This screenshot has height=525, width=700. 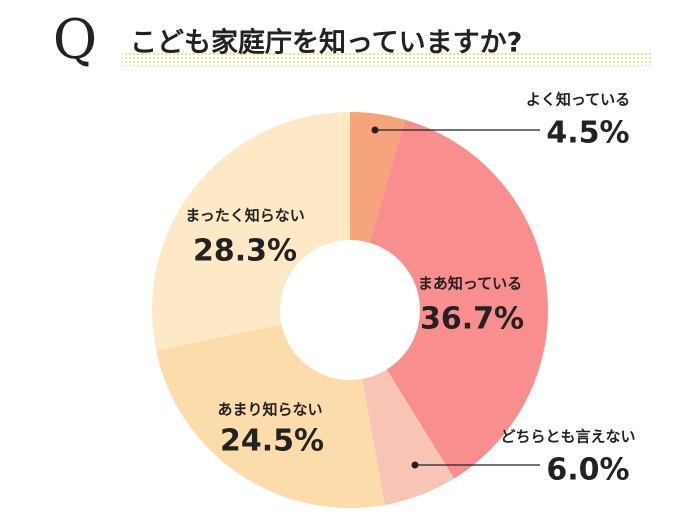 What do you see at coordinates (472, 319) in the screenshot?
I see `value-label: 36.7%` at bounding box center [472, 319].